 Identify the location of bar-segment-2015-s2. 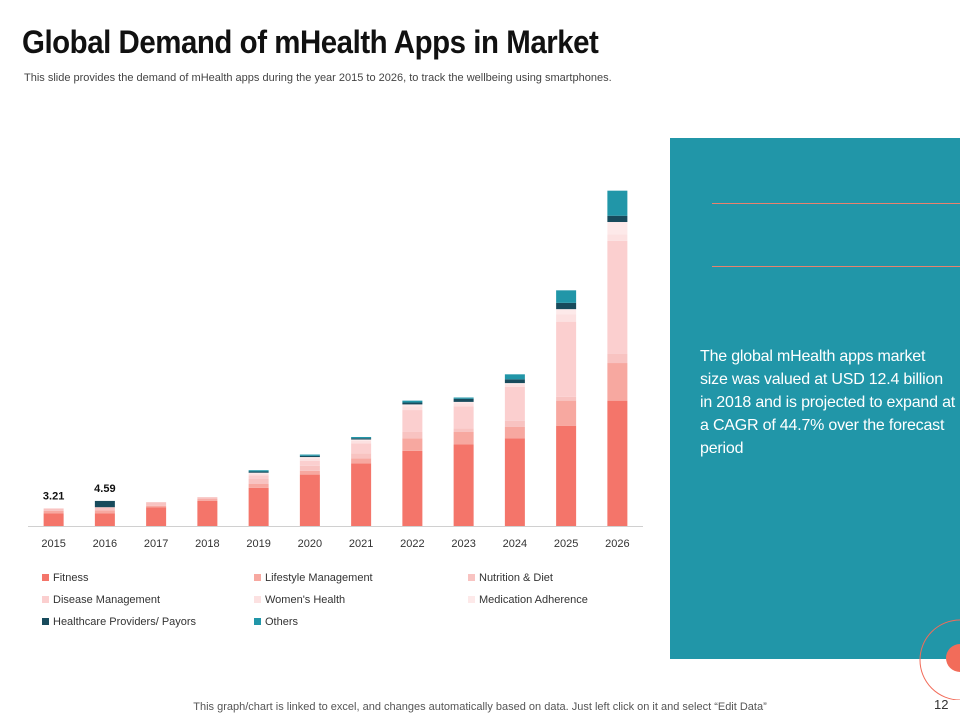
(53, 509).